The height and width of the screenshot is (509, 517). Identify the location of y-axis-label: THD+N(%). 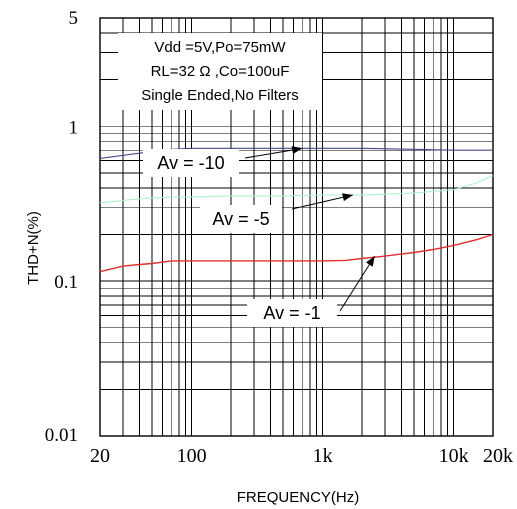
(33, 248).